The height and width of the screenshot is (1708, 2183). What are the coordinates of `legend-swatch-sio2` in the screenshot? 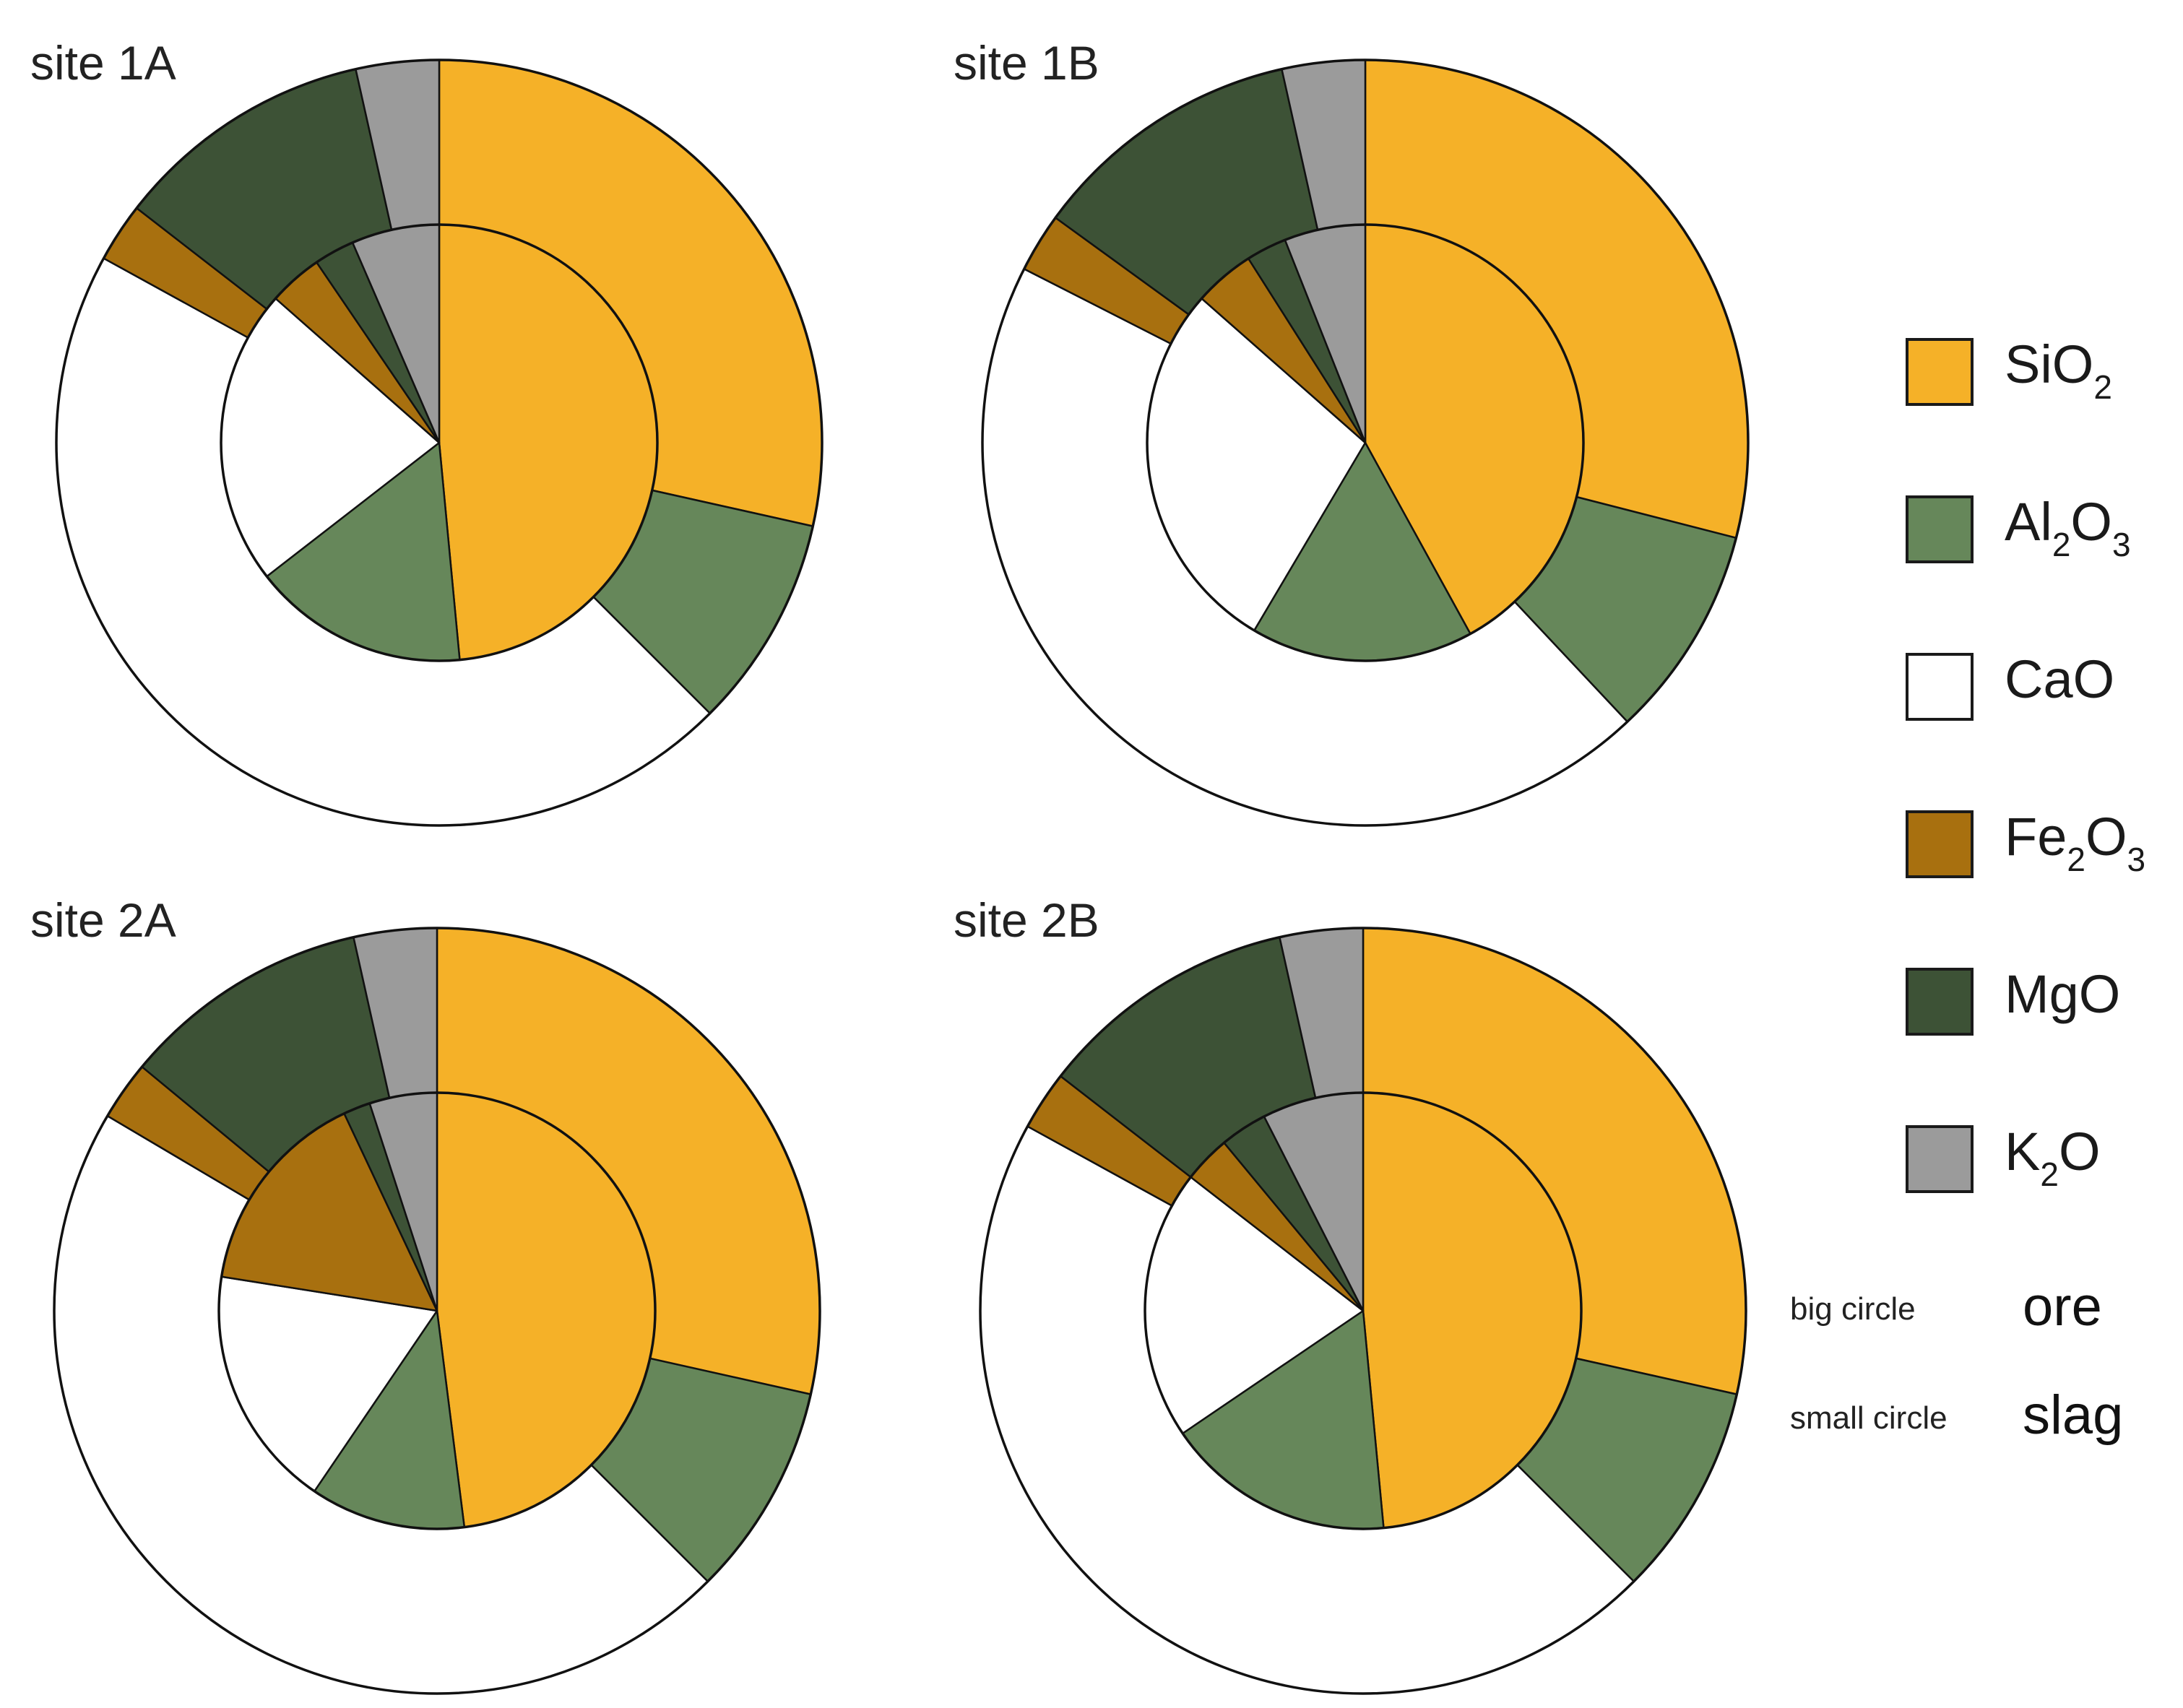 It's located at (1940, 372).